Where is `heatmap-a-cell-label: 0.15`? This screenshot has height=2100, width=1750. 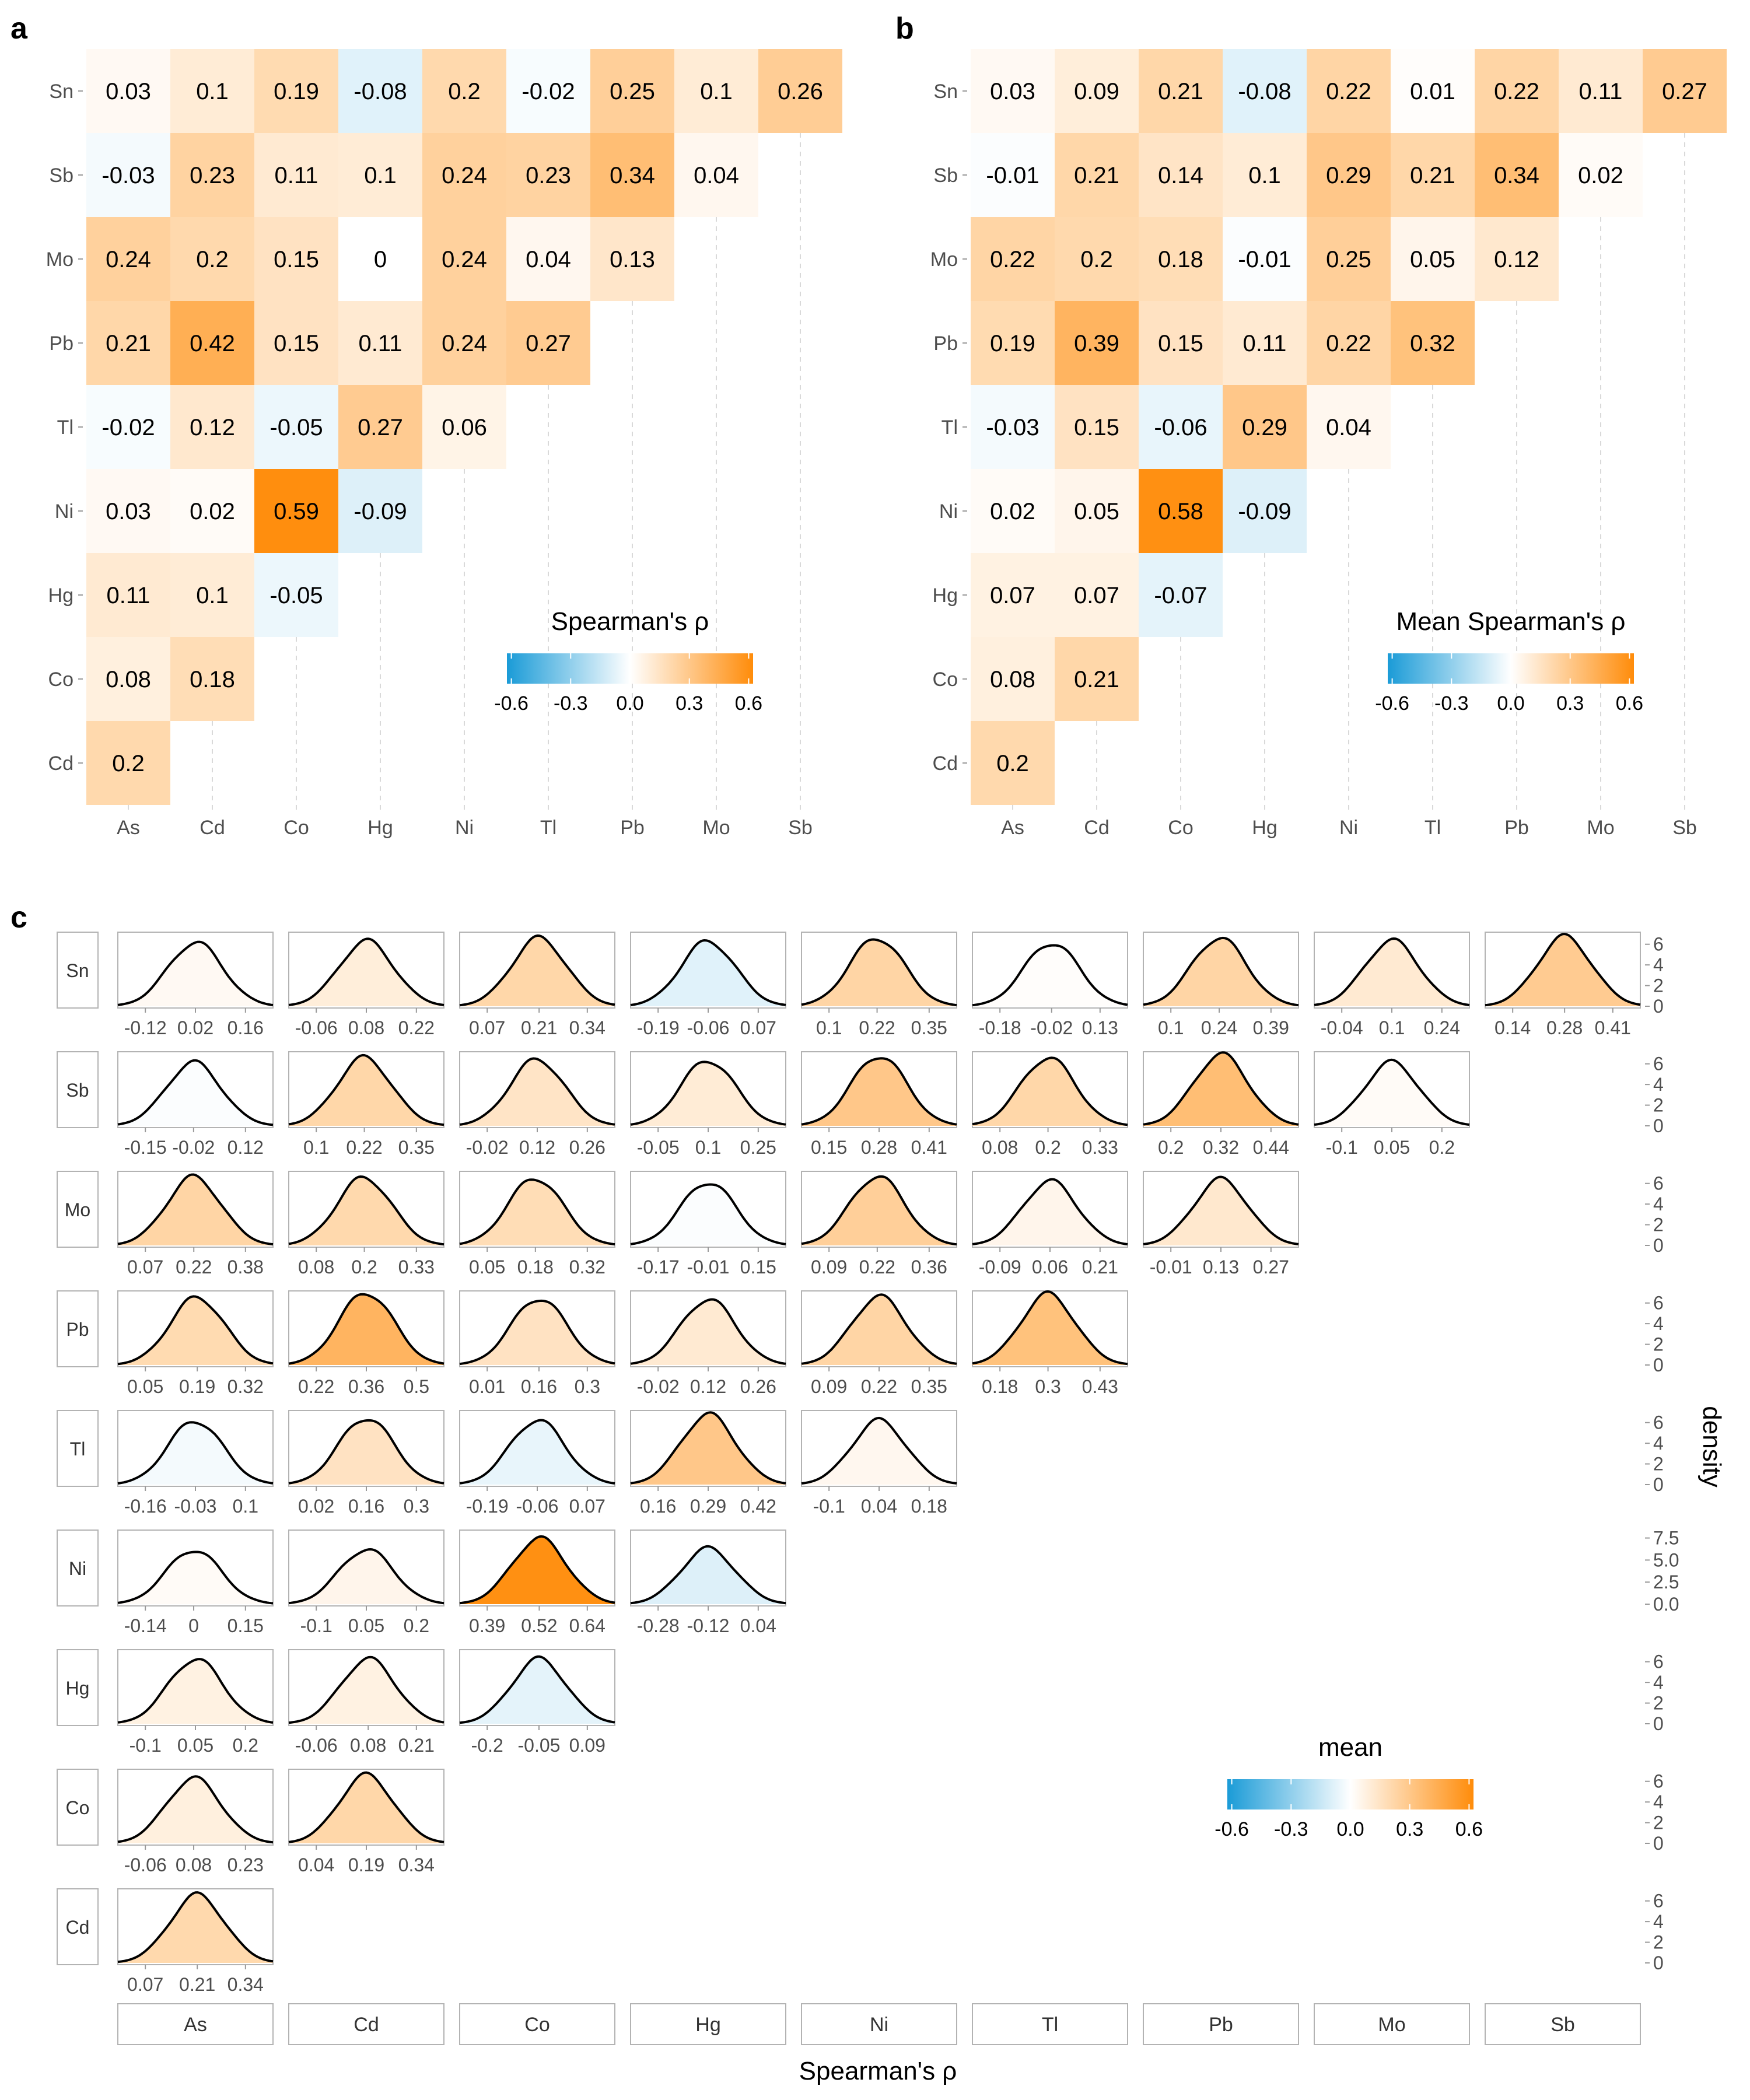
heatmap-a-cell-label: 0.15 is located at coordinates (296, 259).